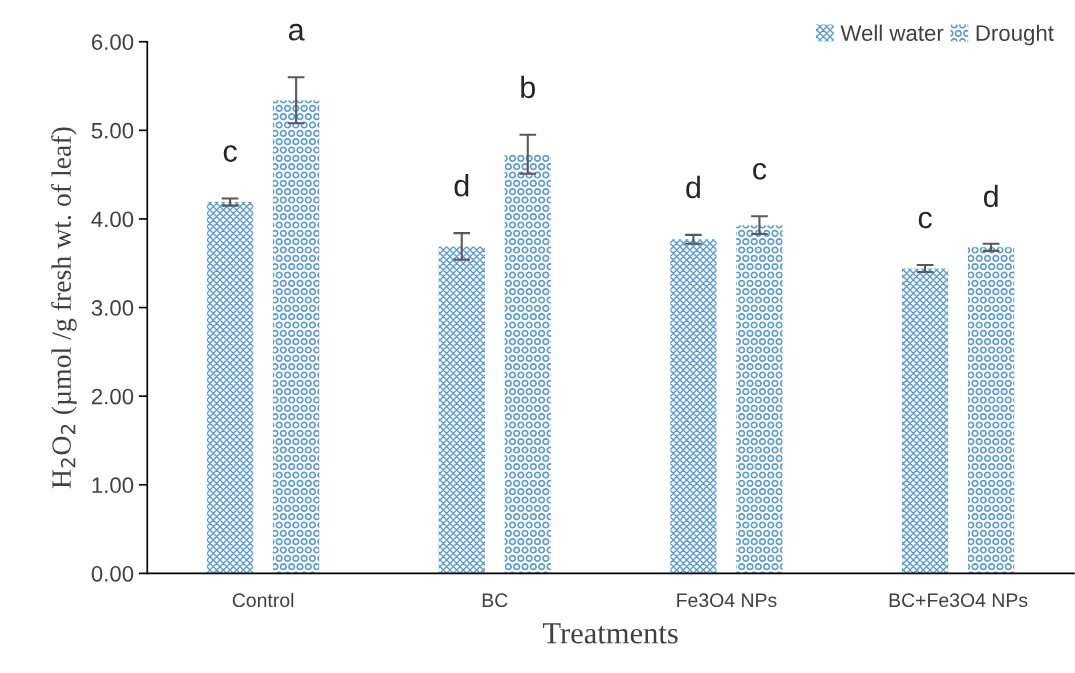 Image resolution: width=1075 pixels, height=673 pixels. What do you see at coordinates (263, 600) in the screenshot?
I see `x-tick-label: Control` at bounding box center [263, 600].